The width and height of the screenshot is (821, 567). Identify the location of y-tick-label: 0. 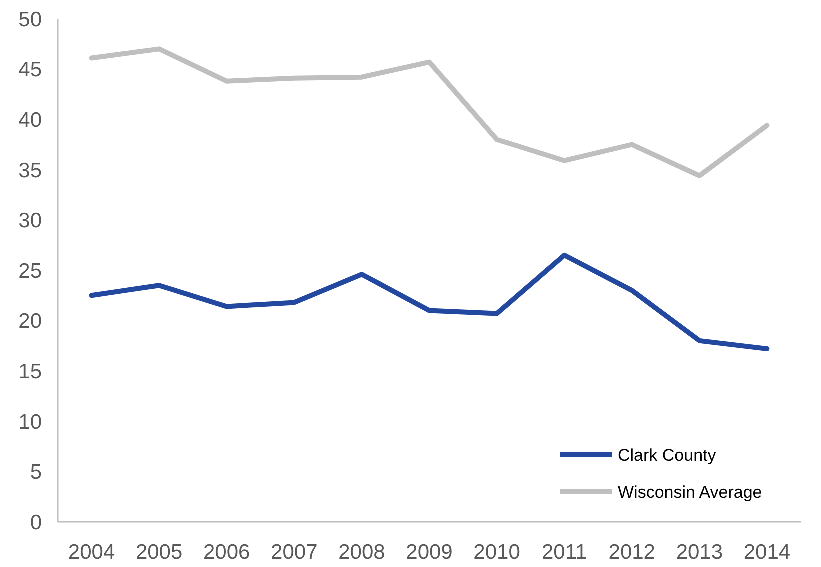
(36, 522).